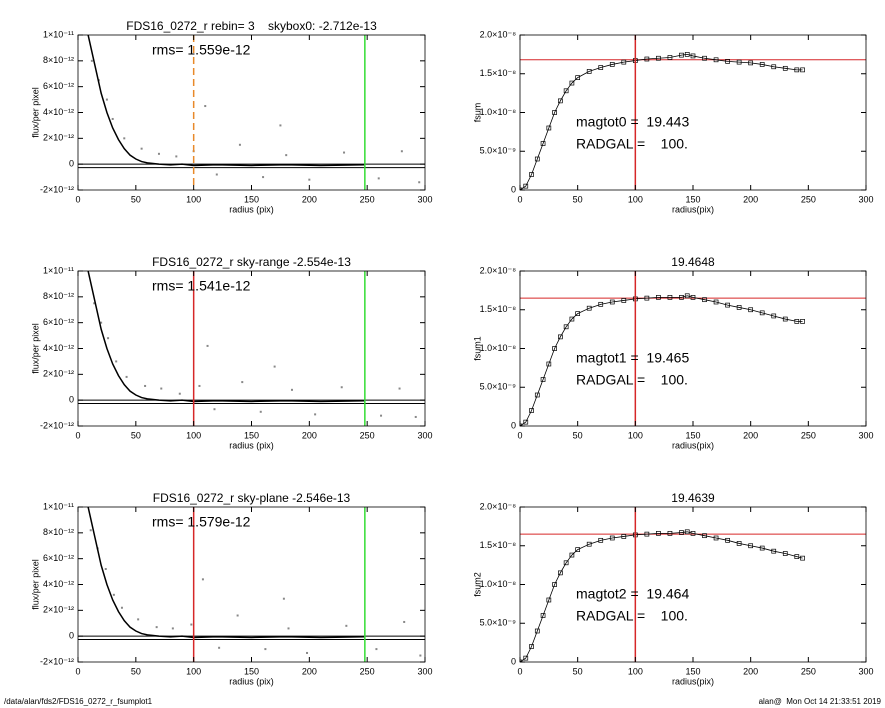 This screenshot has width=885, height=708. Describe the element at coordinates (635, 435) in the screenshot. I see `x-tick-label: 100` at that location.